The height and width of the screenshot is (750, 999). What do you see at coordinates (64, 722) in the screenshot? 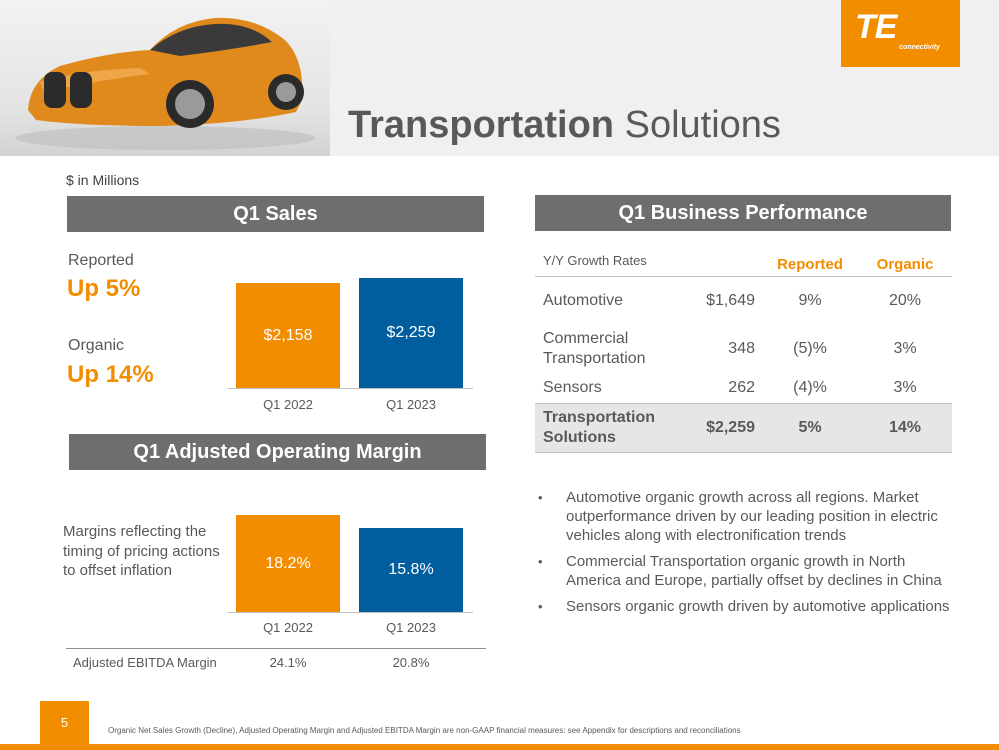
I see `page-number: 5` at bounding box center [64, 722].